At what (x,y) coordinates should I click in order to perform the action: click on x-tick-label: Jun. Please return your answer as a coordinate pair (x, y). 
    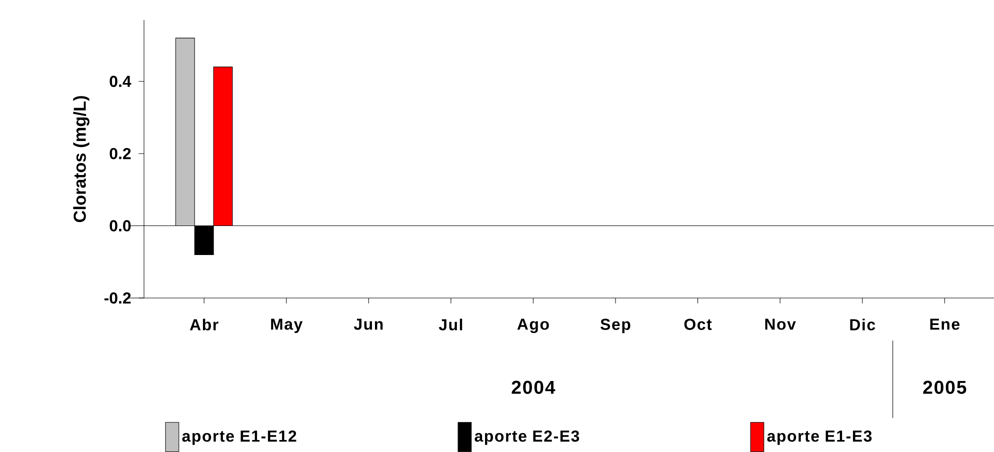
    Looking at the image, I should click on (368, 324).